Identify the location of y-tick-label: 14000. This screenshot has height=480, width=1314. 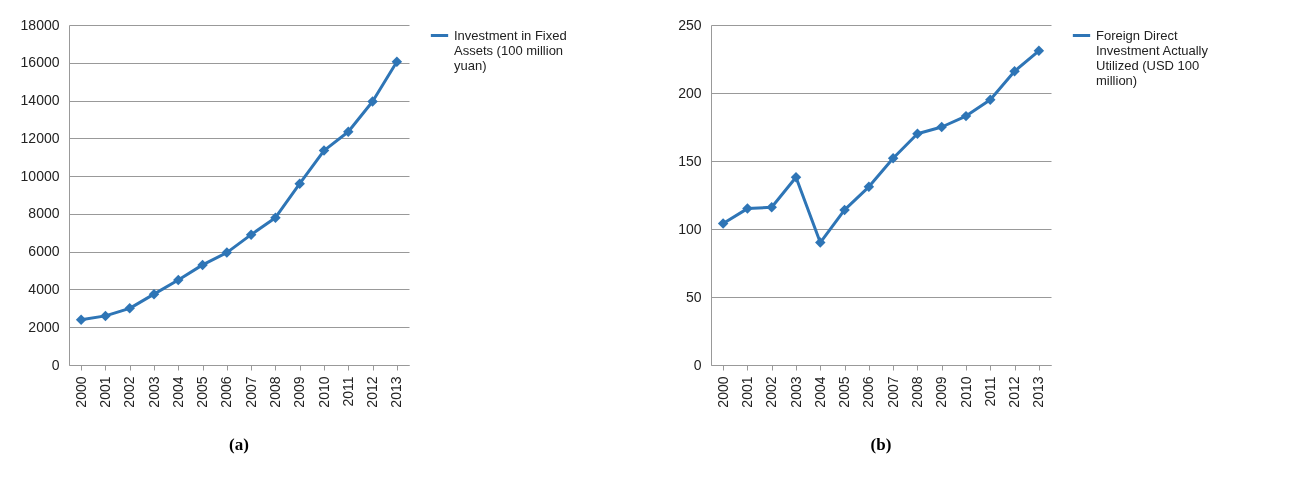
(40, 100).